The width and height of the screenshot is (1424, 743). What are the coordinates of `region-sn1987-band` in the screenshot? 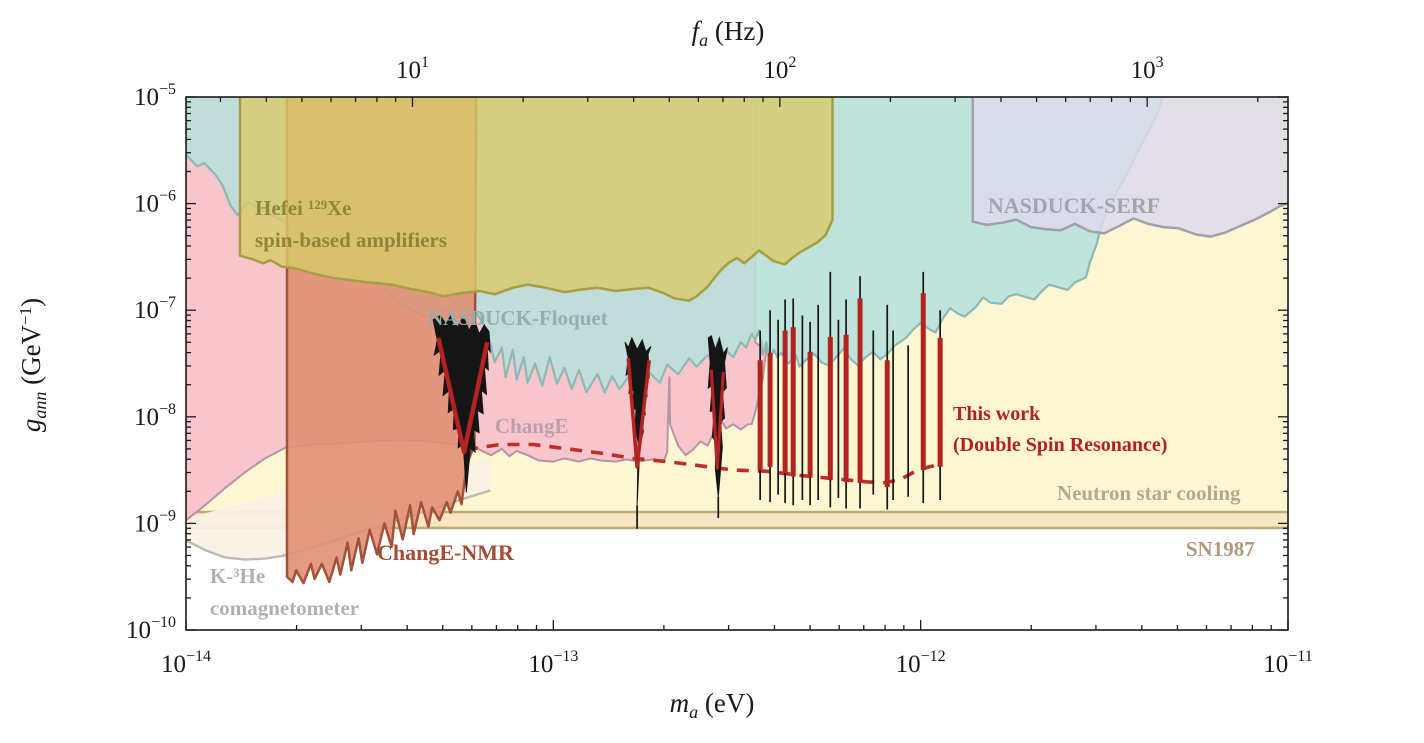 It's located at (737, 519).